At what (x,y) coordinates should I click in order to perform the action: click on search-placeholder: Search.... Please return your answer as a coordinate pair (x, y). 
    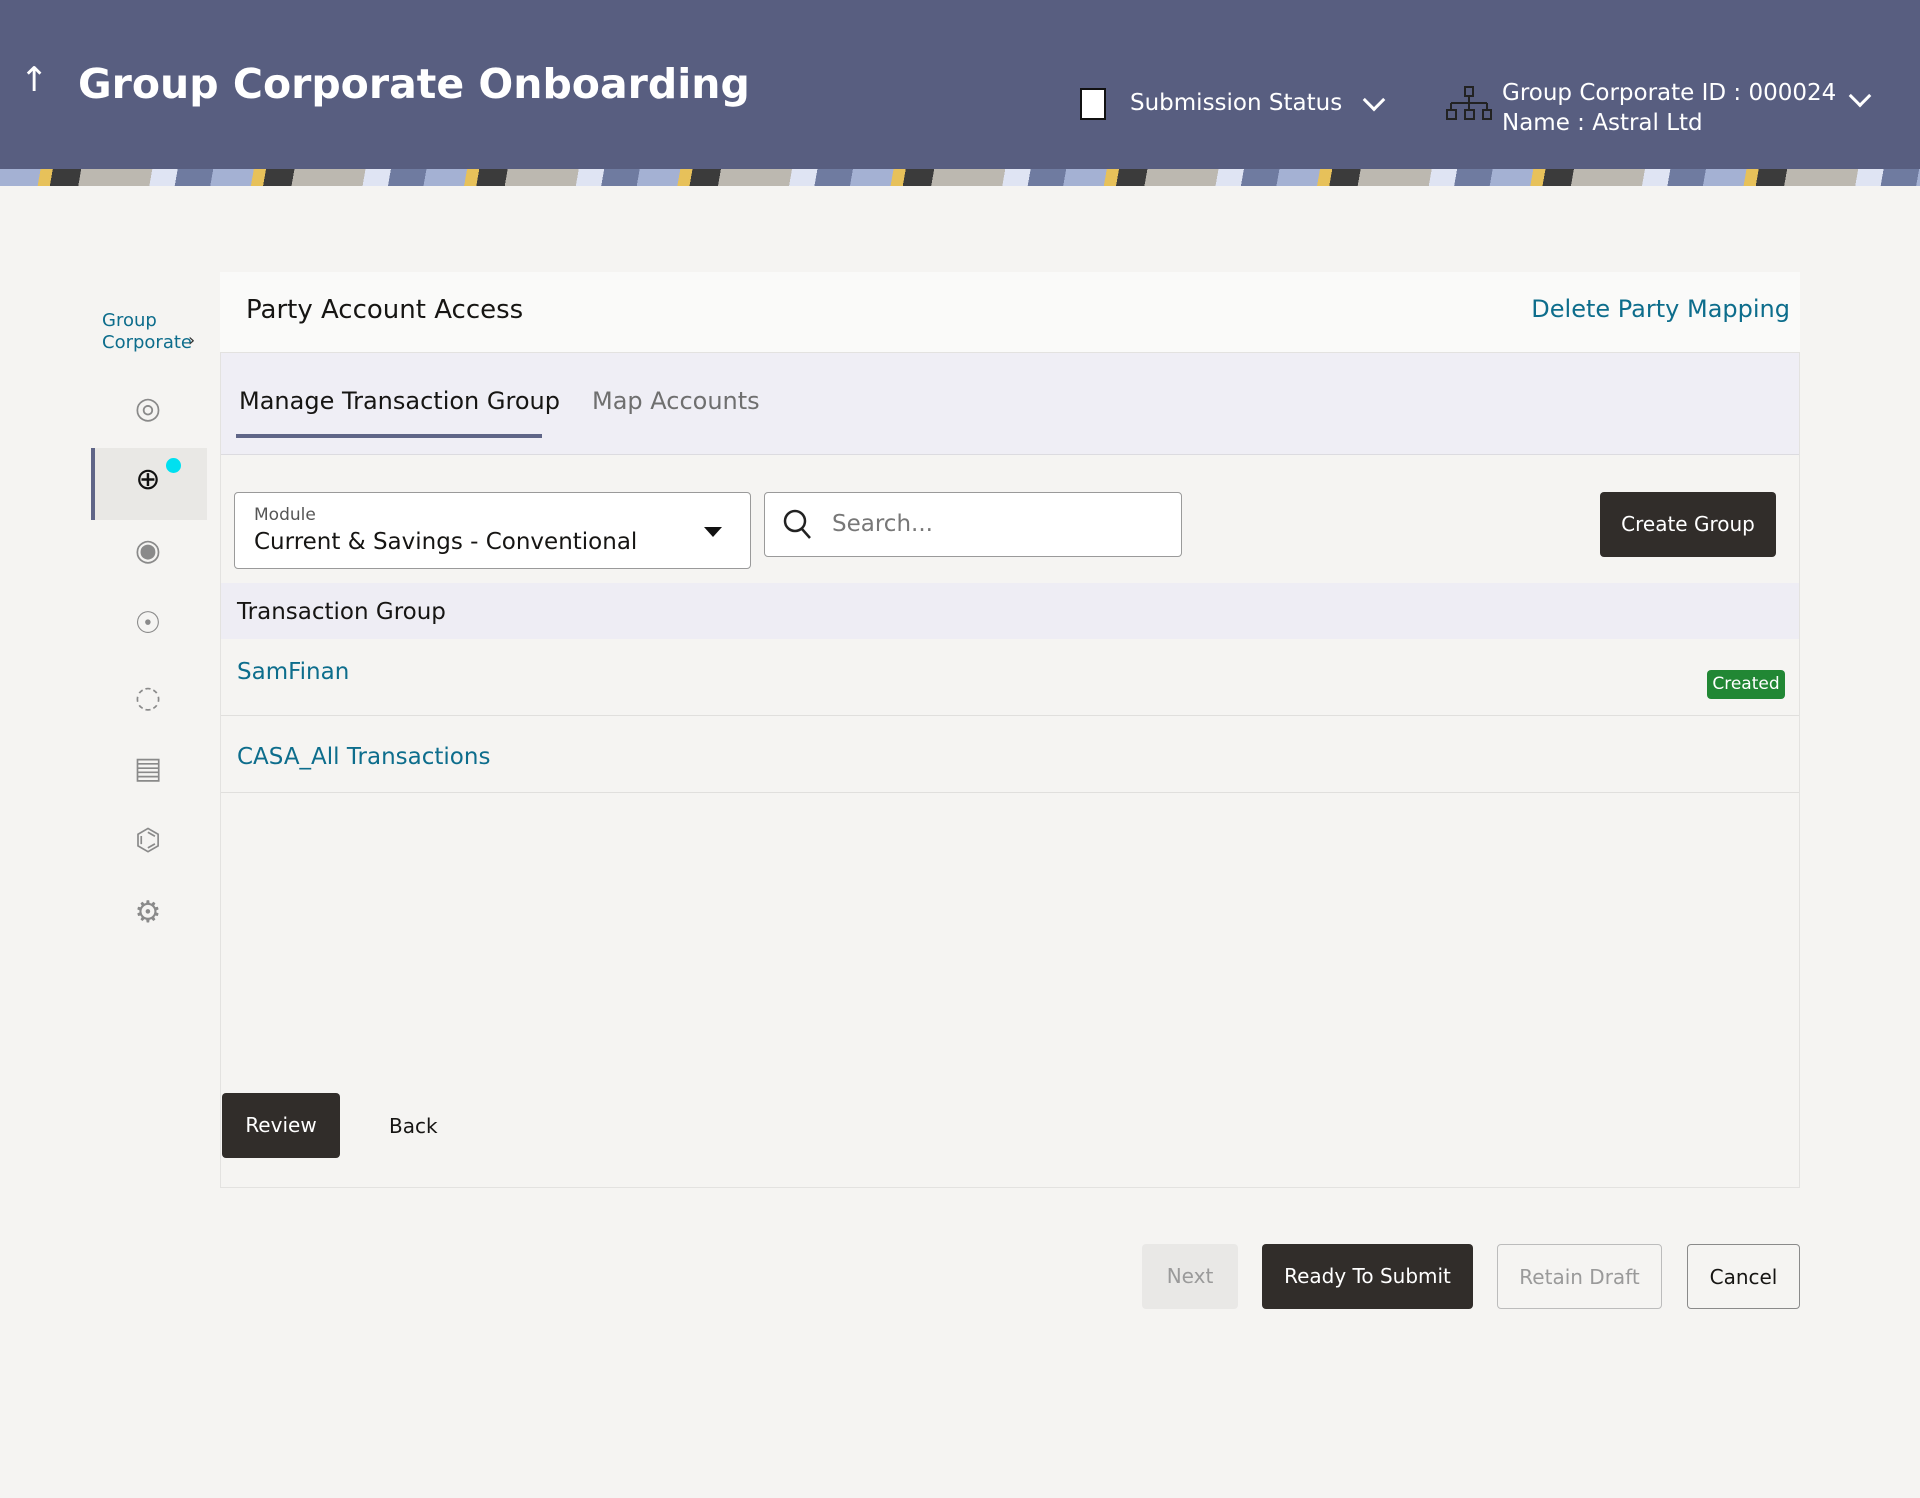
    Looking at the image, I should click on (882, 524).